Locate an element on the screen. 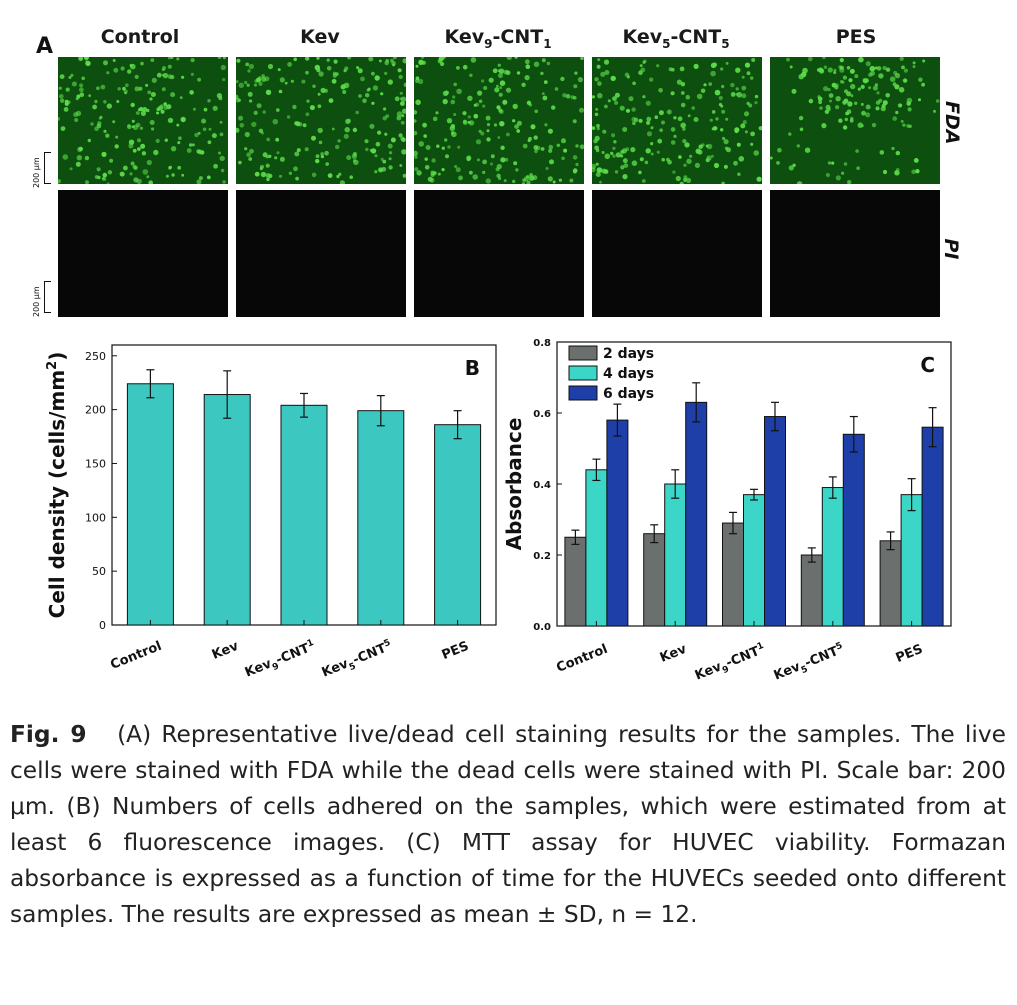 The image size is (1017, 1005). bar is located at coordinates (381, 518).